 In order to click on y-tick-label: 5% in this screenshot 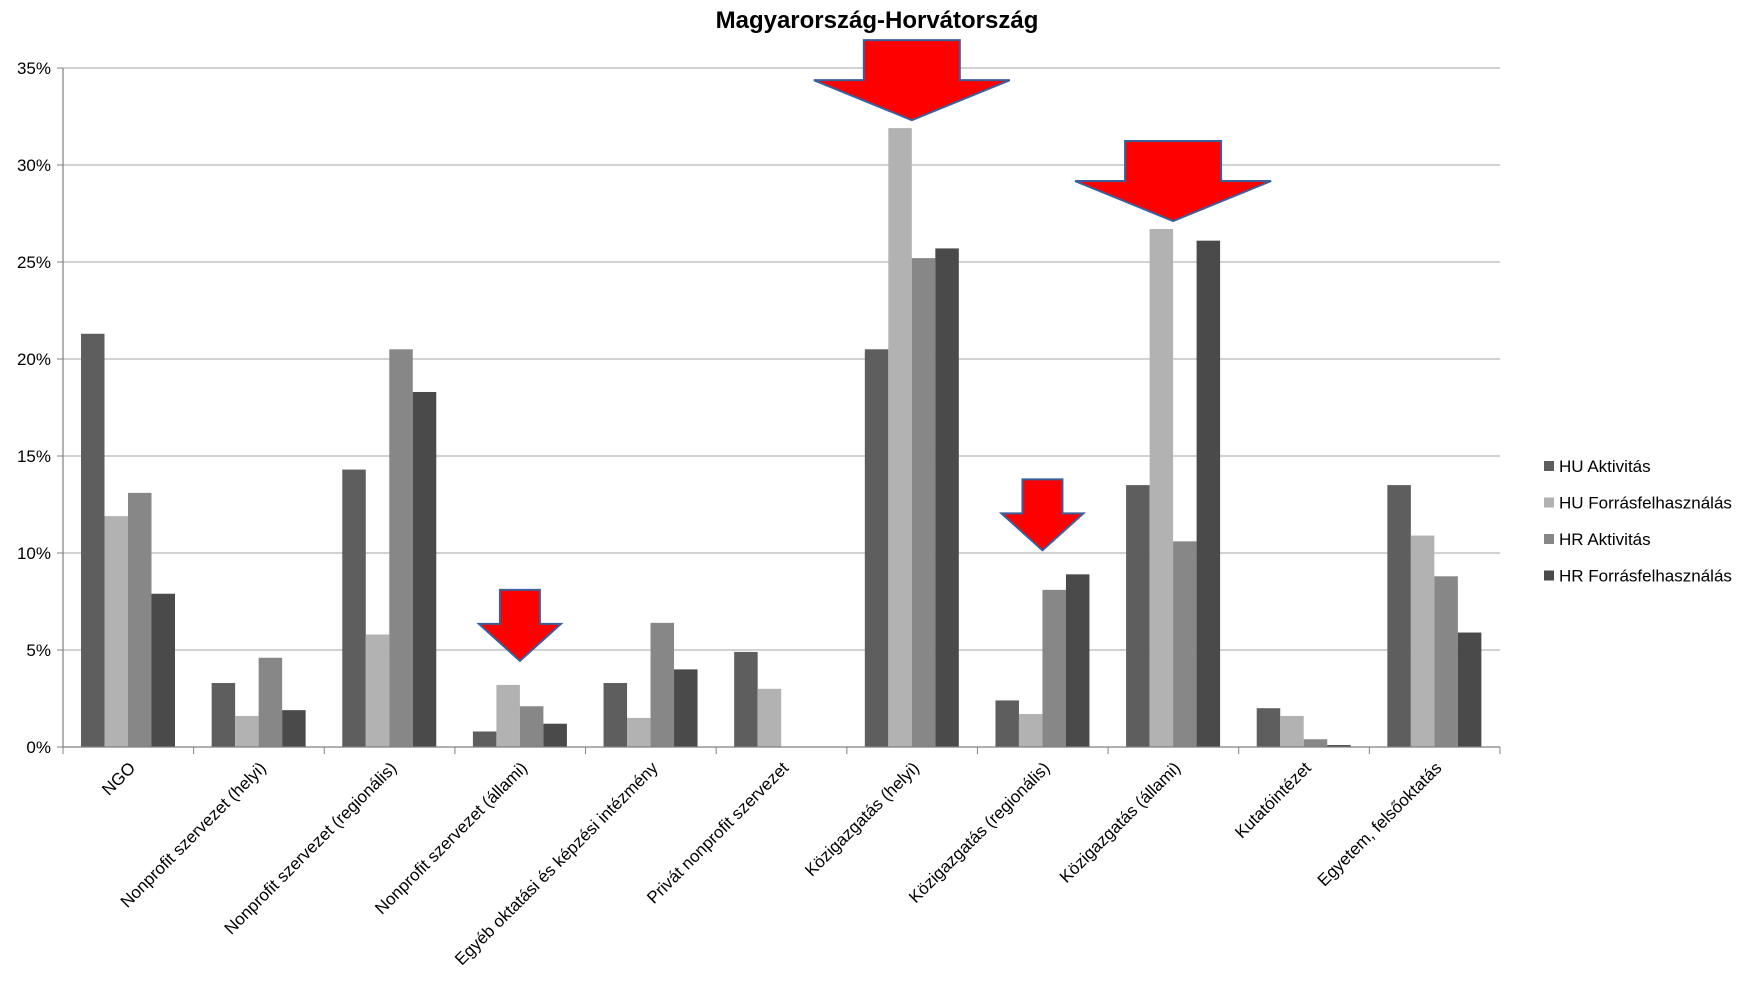, I will do `click(38, 650)`.